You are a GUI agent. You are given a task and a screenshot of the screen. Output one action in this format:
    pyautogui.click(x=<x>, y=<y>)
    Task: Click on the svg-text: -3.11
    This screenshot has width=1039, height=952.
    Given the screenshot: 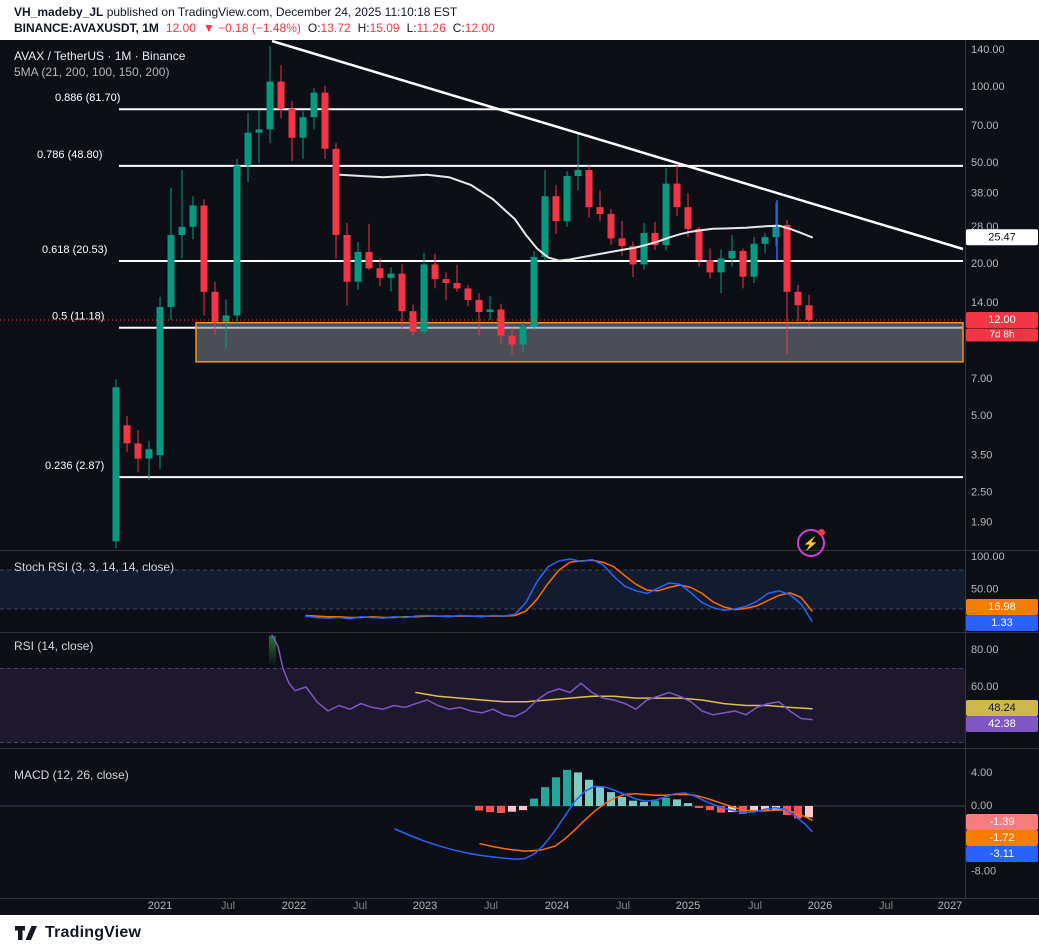 What is the action you would take?
    pyautogui.click(x=1002, y=854)
    